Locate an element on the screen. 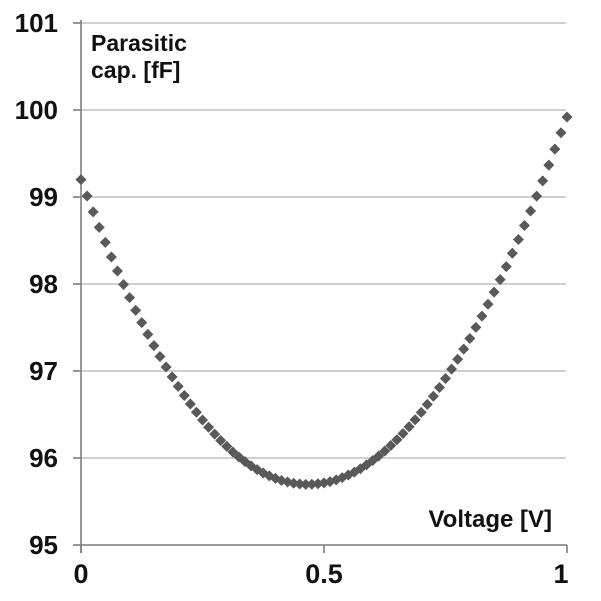 This screenshot has width=601, height=601. x-tick-label-0: 0 is located at coordinates (81, 574).